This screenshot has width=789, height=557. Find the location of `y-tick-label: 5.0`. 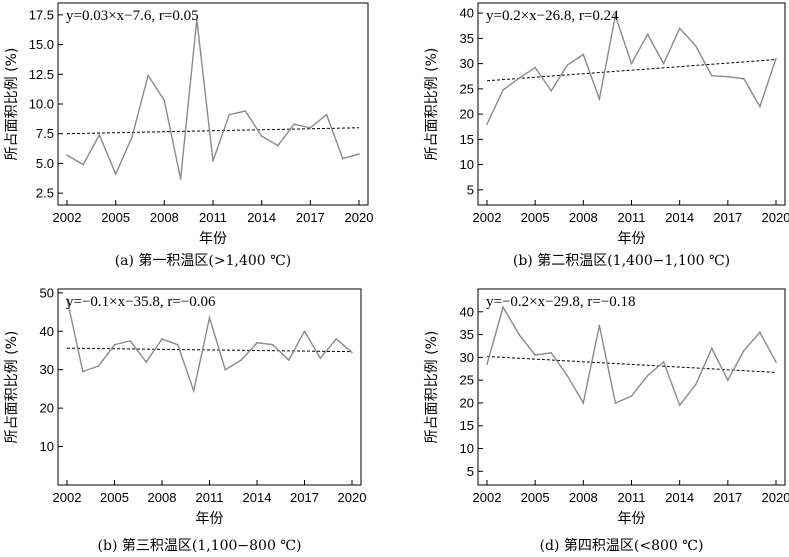

y-tick-label: 5.0 is located at coordinates (45, 163).